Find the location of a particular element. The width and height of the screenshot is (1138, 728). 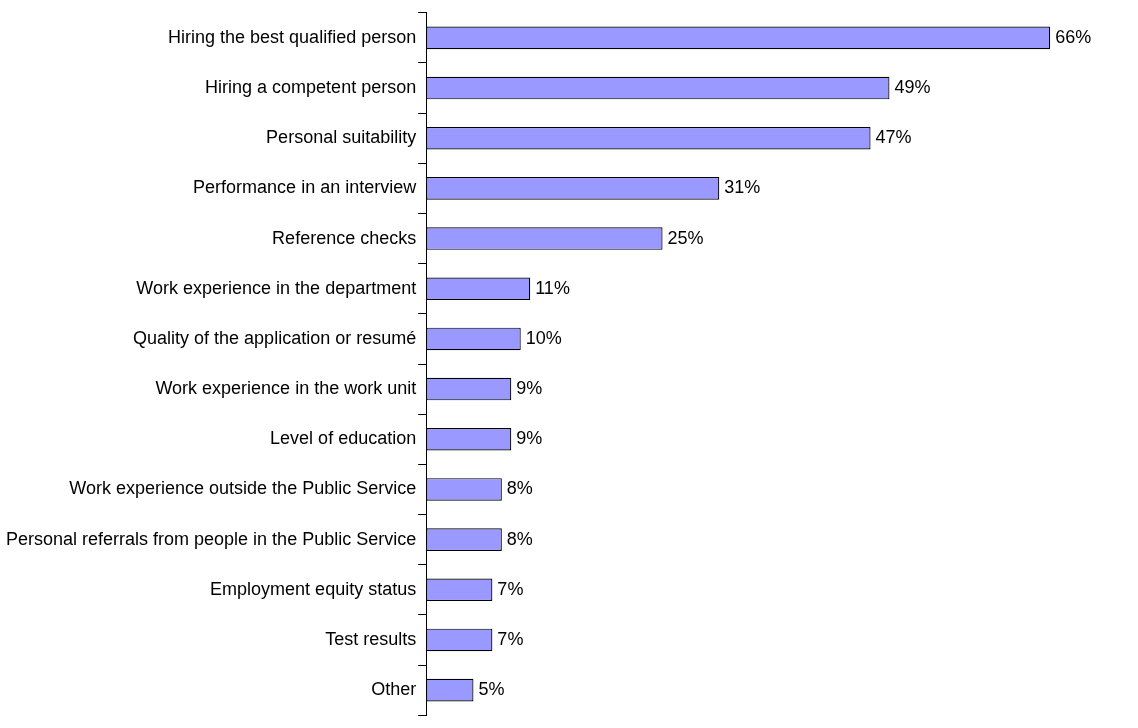

y-tick-label: Test results is located at coordinates (371, 638).